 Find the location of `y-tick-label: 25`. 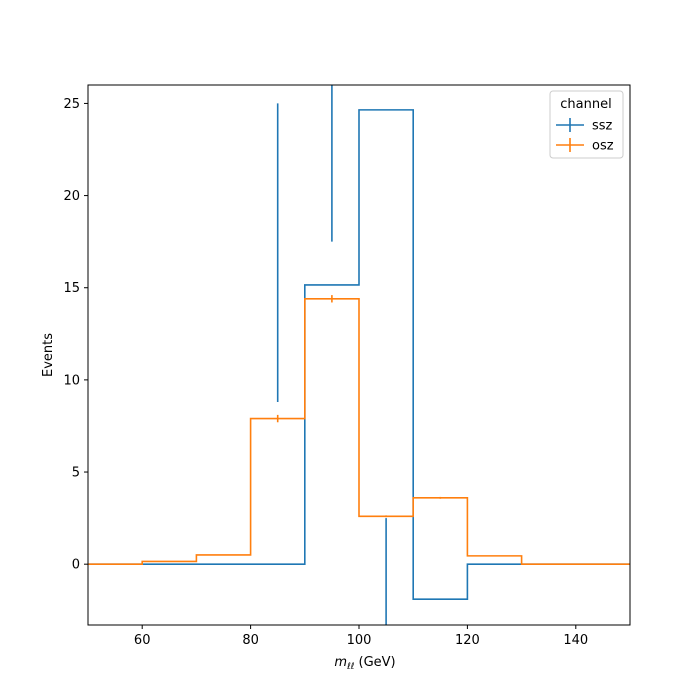

y-tick-label: 25 is located at coordinates (71, 104).